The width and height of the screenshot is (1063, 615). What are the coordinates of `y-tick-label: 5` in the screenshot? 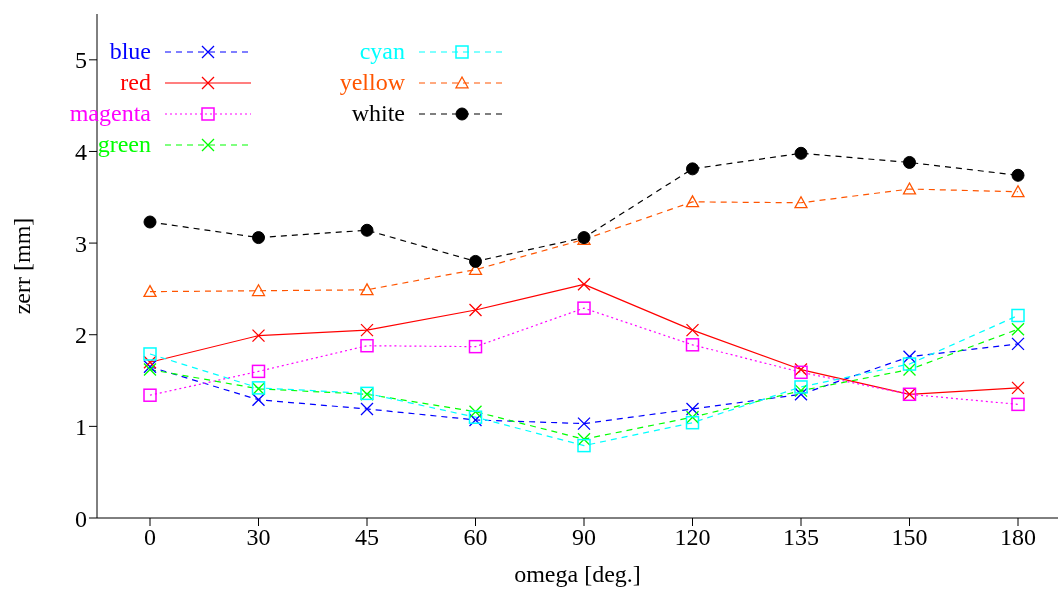 It's located at (81, 60).